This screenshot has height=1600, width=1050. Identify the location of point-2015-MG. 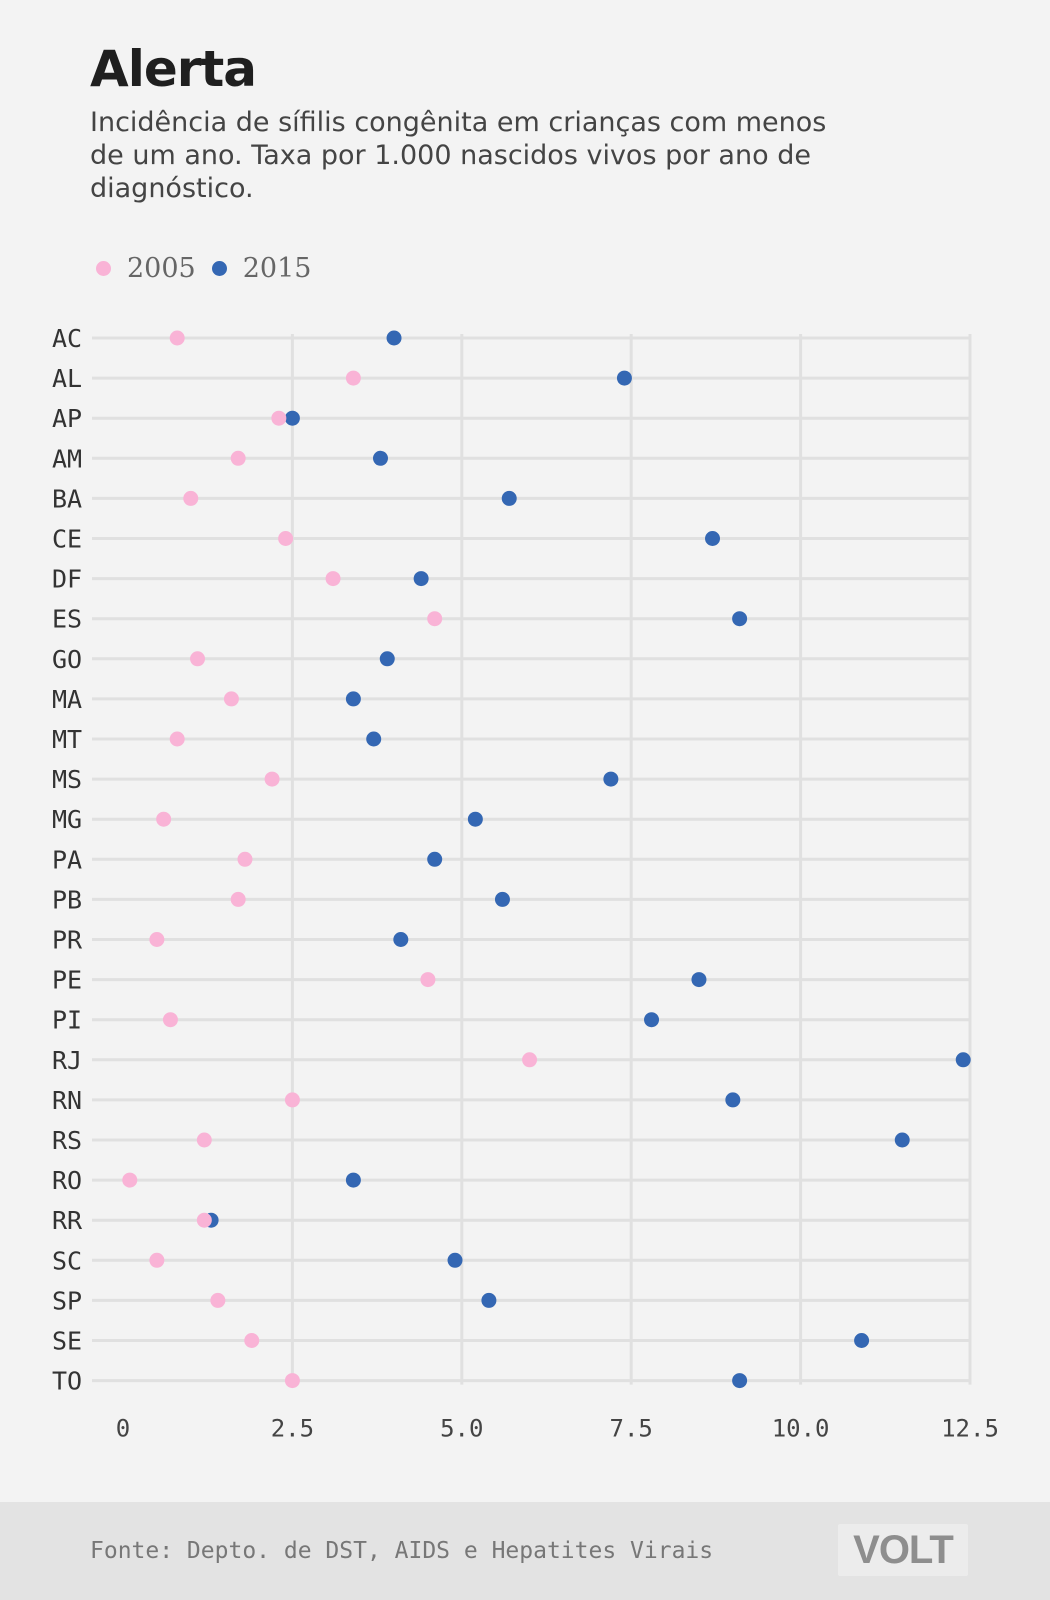
(475, 819).